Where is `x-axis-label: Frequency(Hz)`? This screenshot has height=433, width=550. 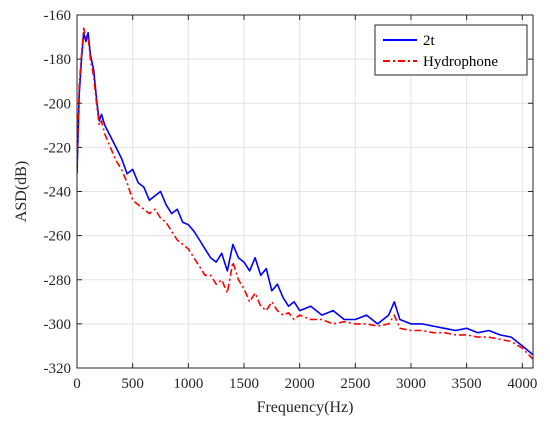 x-axis-label: Frequency(Hz) is located at coordinates (305, 407).